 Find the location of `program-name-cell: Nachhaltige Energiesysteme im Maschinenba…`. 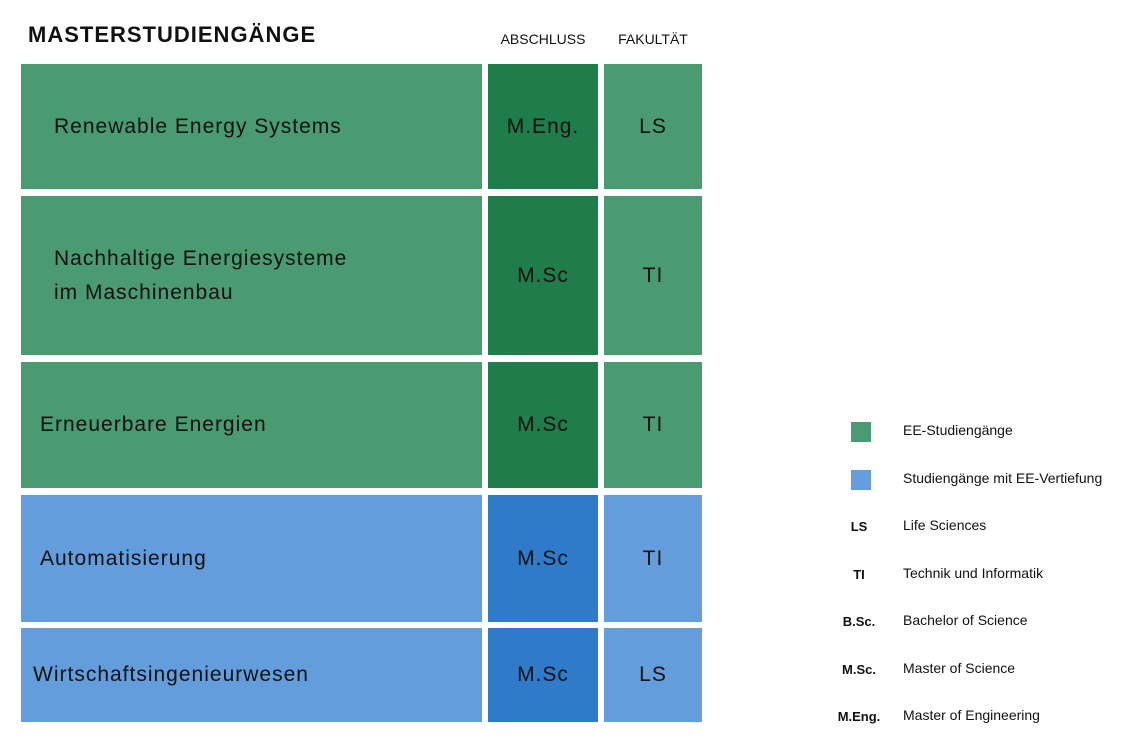

program-name-cell: Nachhaltige Energiesysteme im Maschinenba… is located at coordinates (251, 275).